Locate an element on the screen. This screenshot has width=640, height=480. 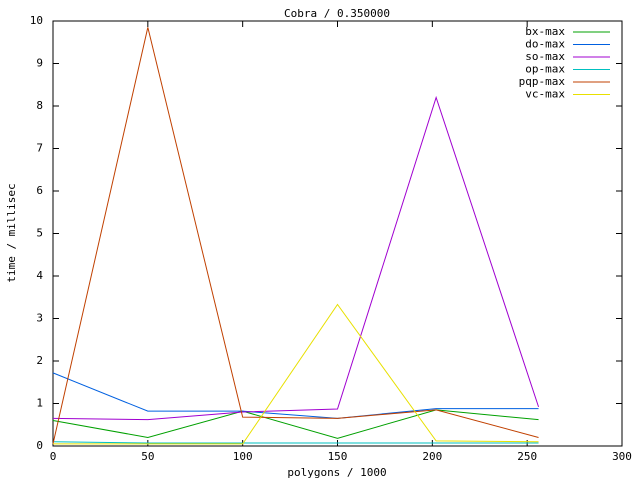
y-tick-label: 4 is located at coordinates (39, 275).